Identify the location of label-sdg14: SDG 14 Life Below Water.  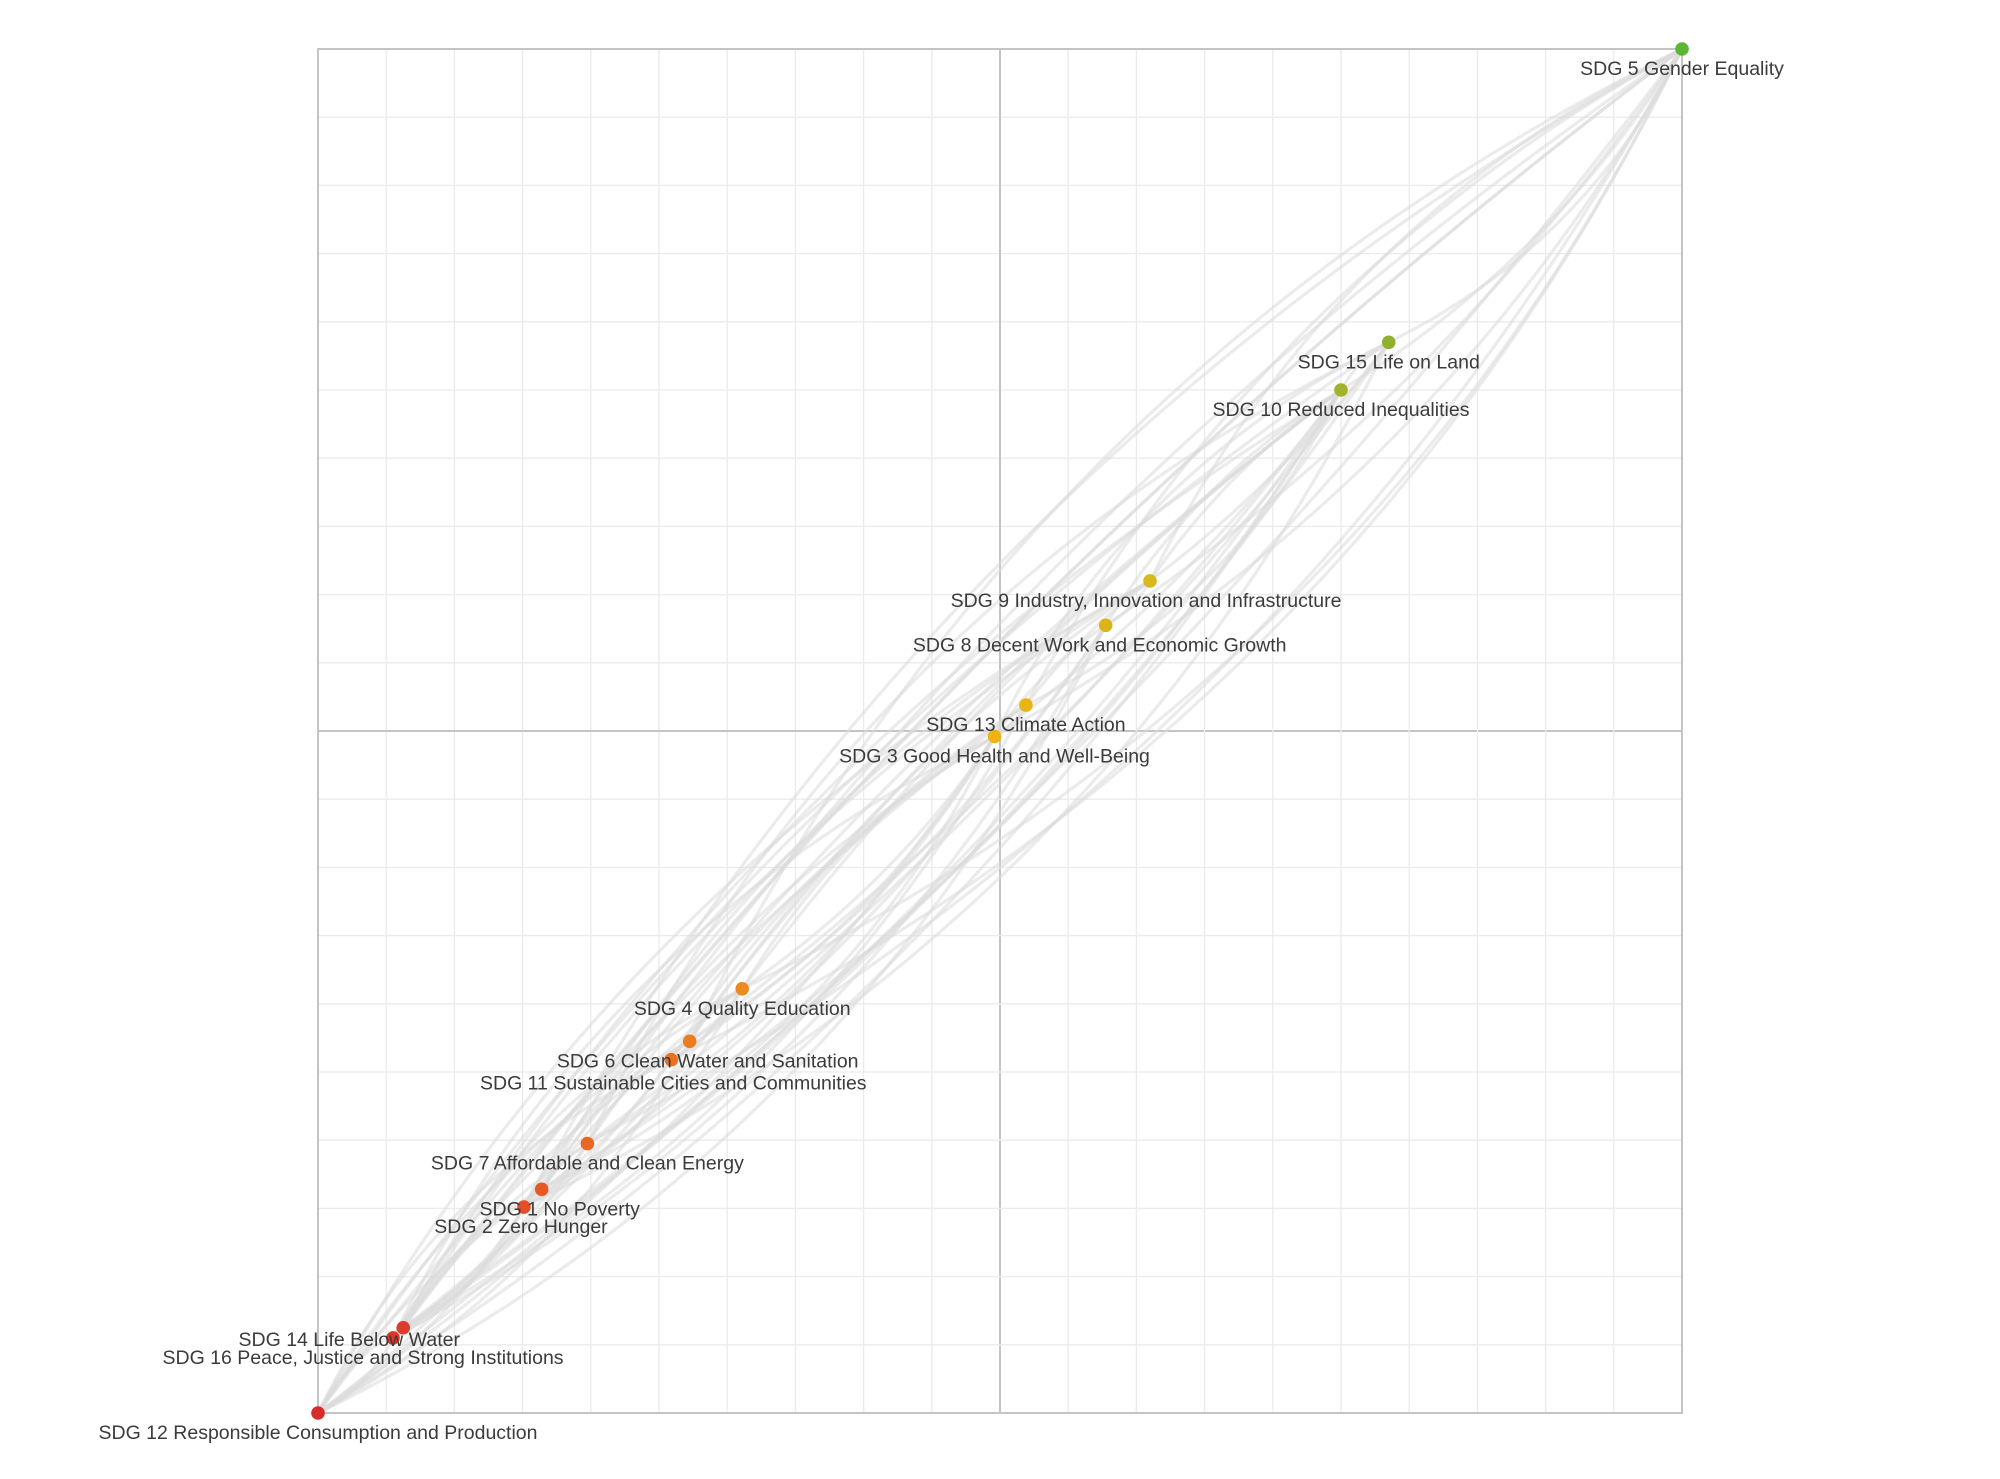
(350, 1340).